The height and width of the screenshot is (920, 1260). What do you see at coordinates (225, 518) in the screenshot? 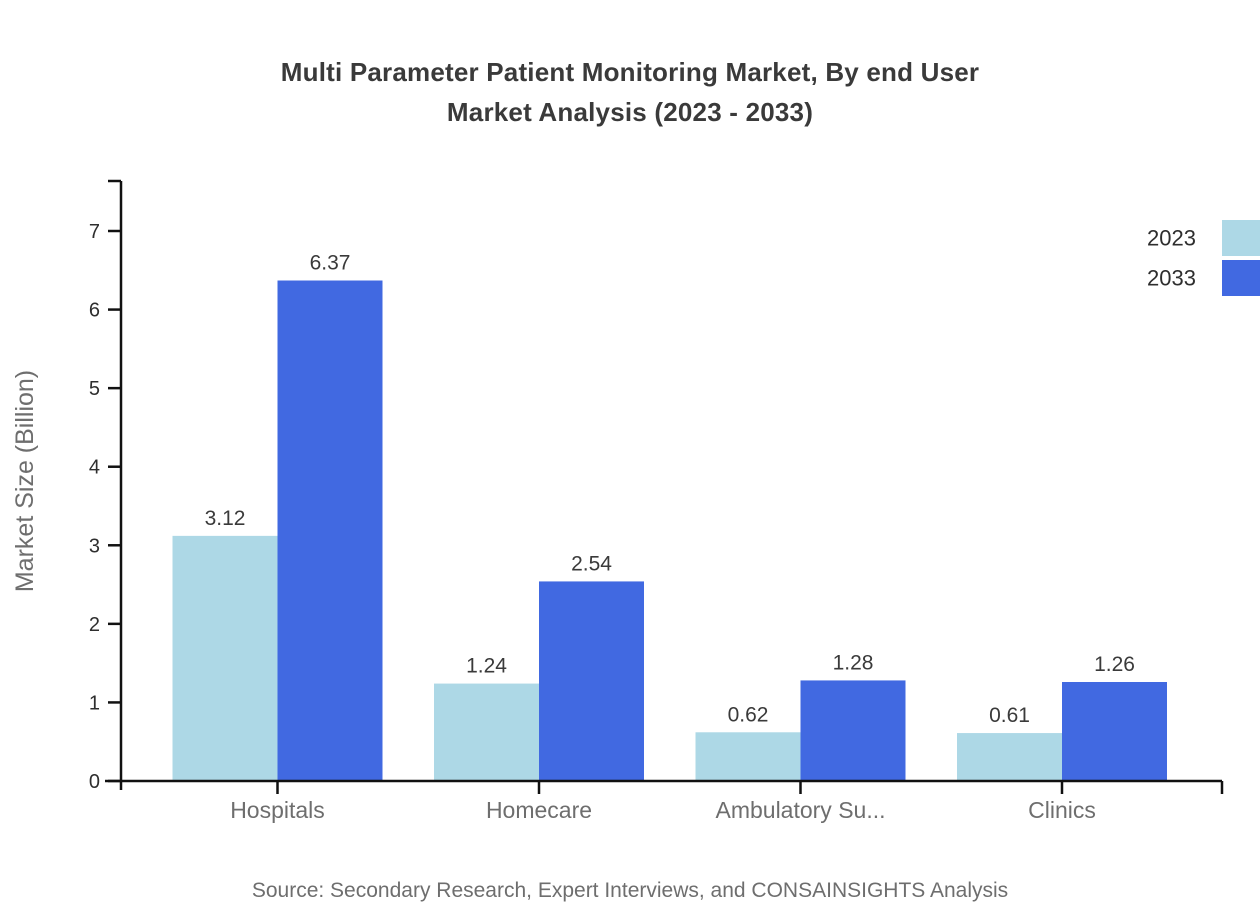
I see `value-label-2023-hospitals: 3.12` at bounding box center [225, 518].